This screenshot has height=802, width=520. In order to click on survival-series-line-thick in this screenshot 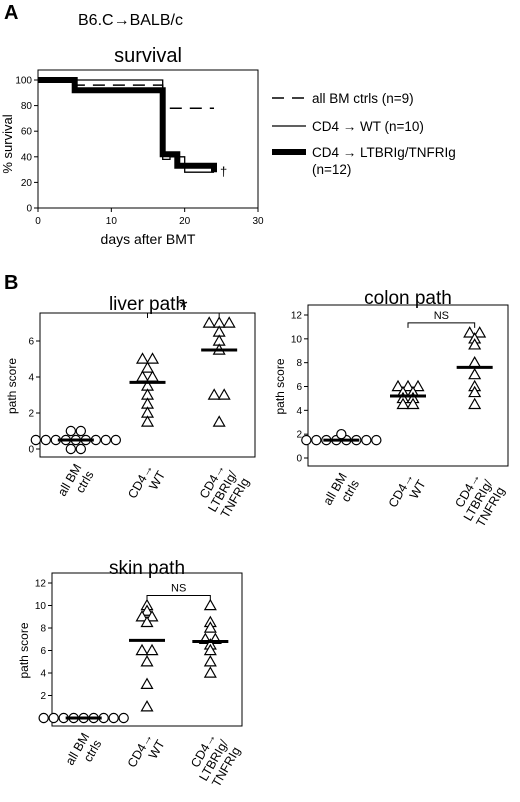, I will do `click(127, 125)`.